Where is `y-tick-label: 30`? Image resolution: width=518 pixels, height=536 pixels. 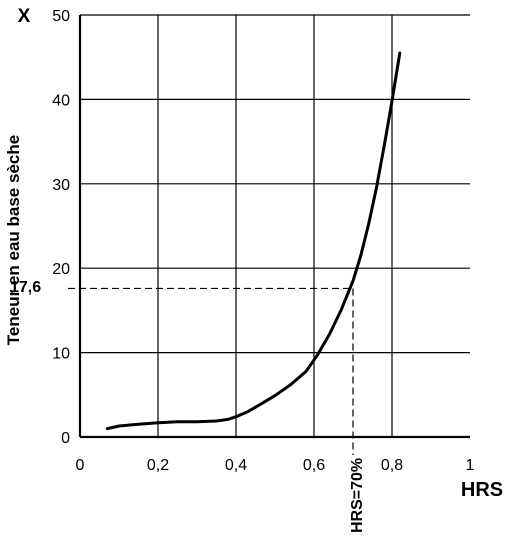 y-tick-label: 30 is located at coordinates (61, 185).